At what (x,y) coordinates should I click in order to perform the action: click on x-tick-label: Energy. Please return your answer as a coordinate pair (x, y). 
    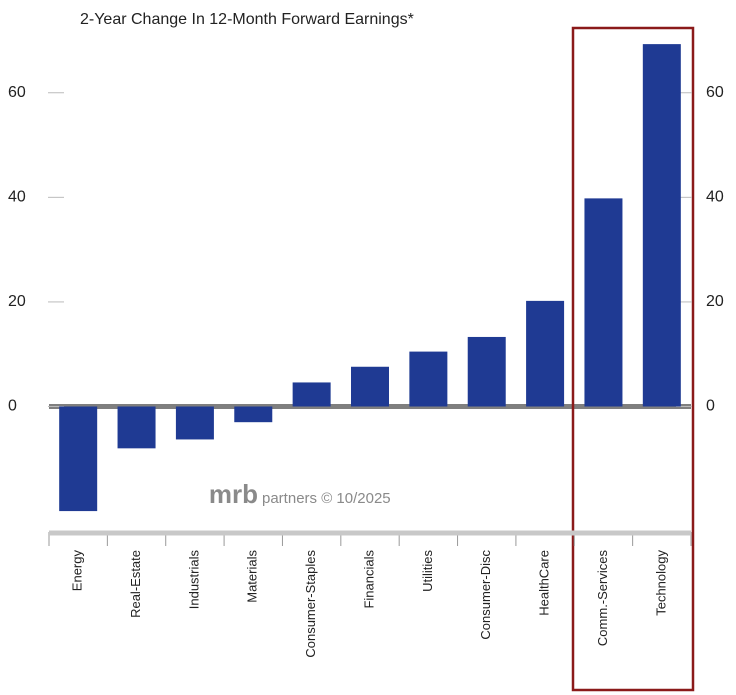
    Looking at the image, I should click on (77, 571).